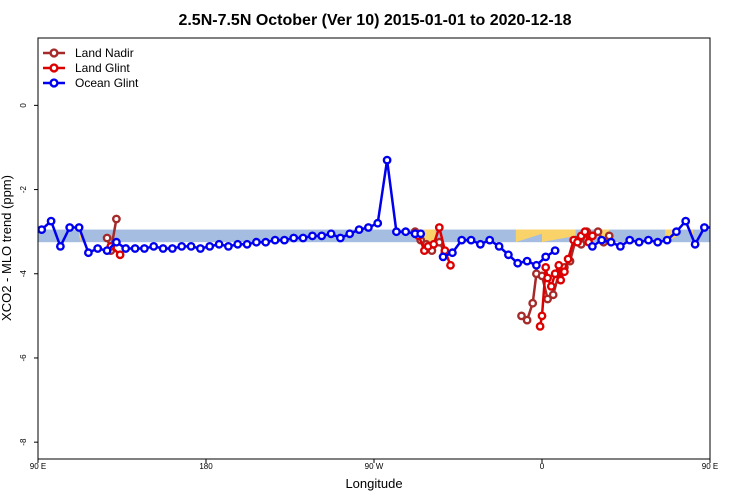 The height and width of the screenshot is (500, 750). Describe the element at coordinates (542, 466) in the screenshot. I see `x-tick-label: 0` at that location.